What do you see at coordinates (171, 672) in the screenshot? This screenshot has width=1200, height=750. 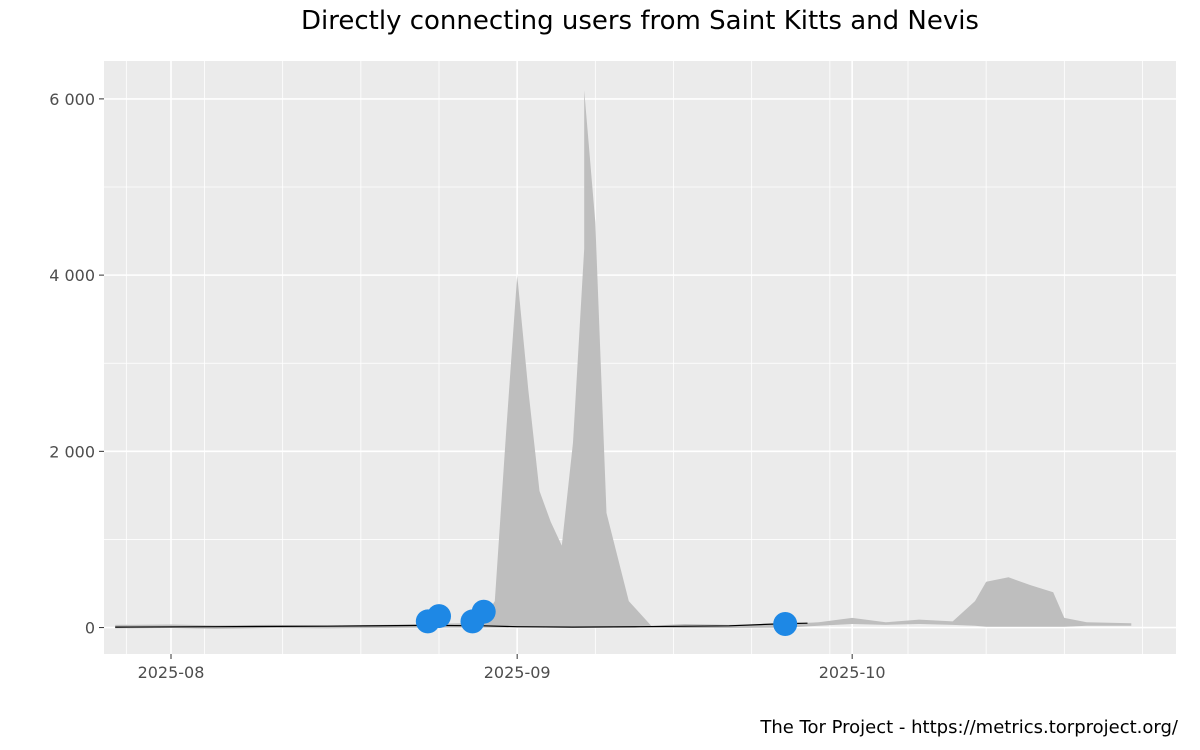 I see `x-tick-label: 2025-08` at bounding box center [171, 672].